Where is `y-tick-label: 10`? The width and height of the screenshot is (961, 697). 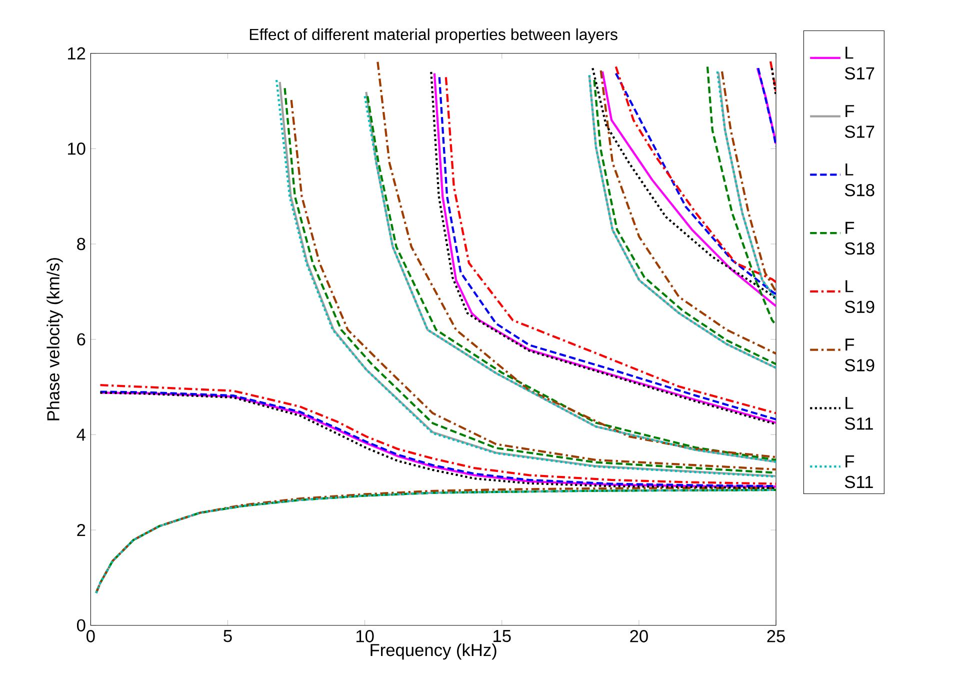
y-tick-label: 10 is located at coordinates (77, 148).